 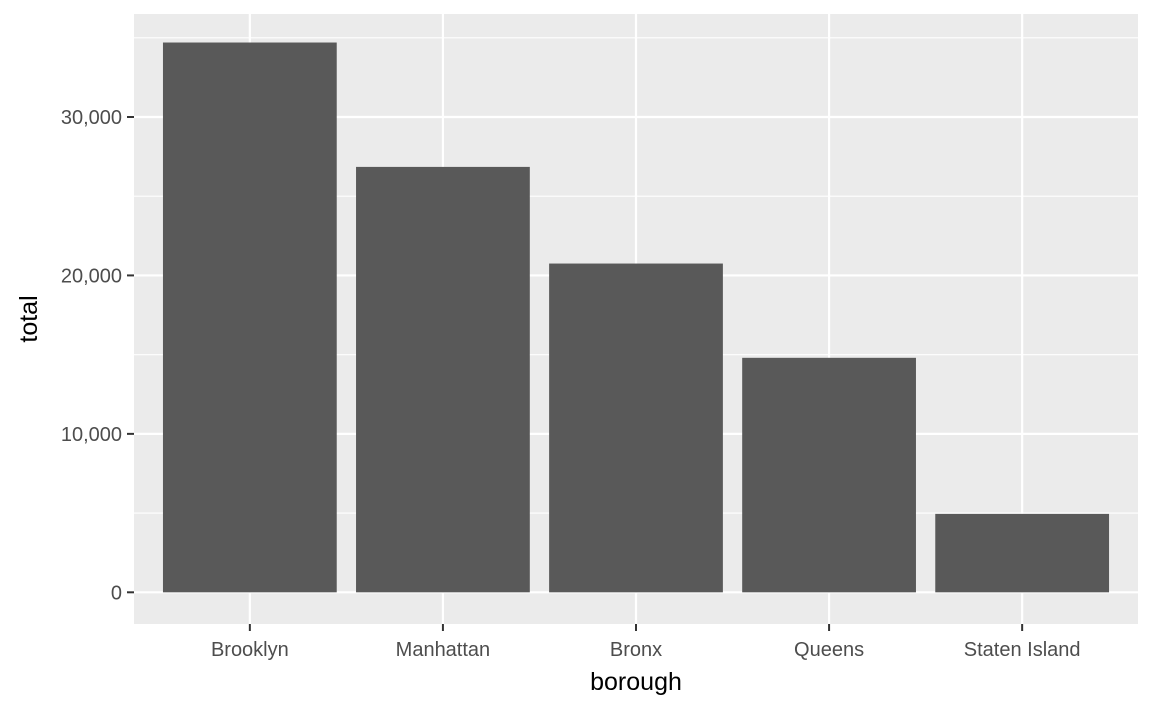 I want to click on y-tick-label: 30,000, so click(x=91, y=118).